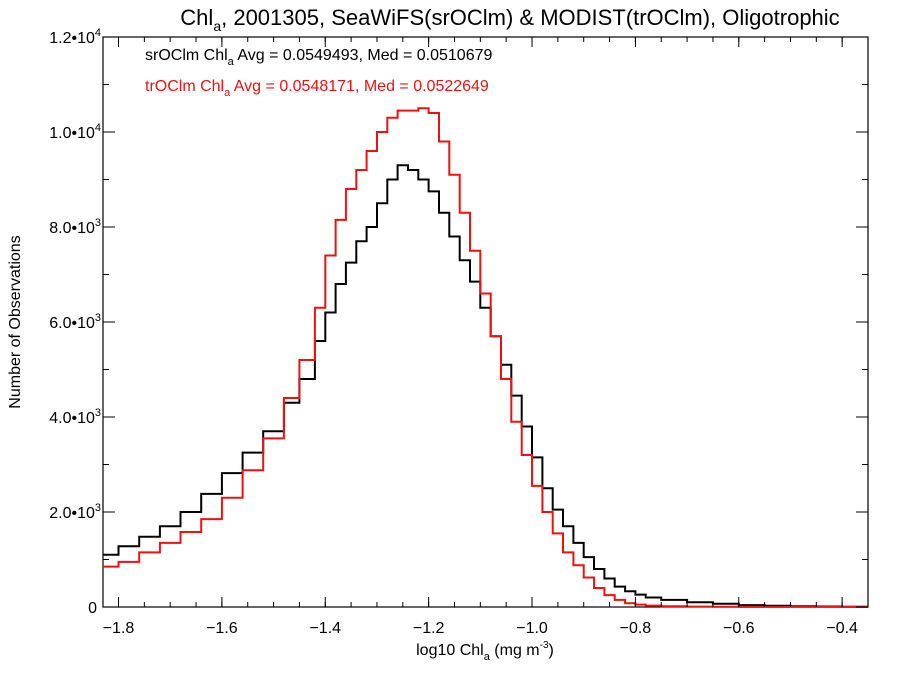  Describe the element at coordinates (532, 628) in the screenshot. I see `x-tick-label: −1.0` at that location.